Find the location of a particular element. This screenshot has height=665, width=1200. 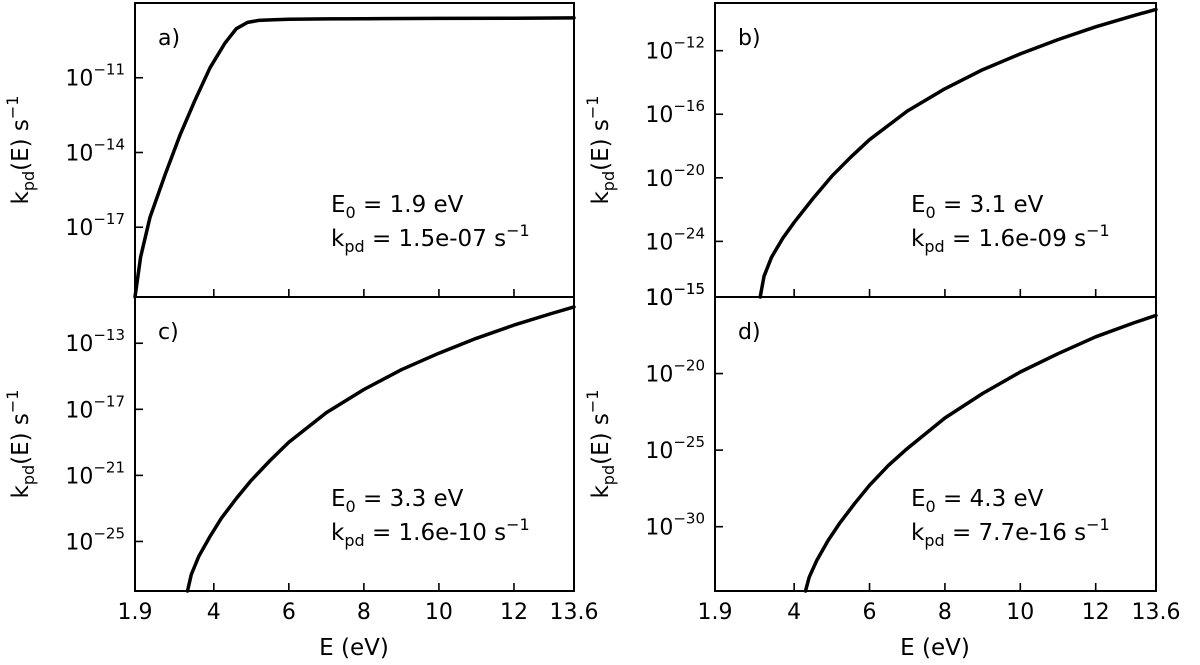

y-tick-label: 10−16 is located at coordinates (675, 112).